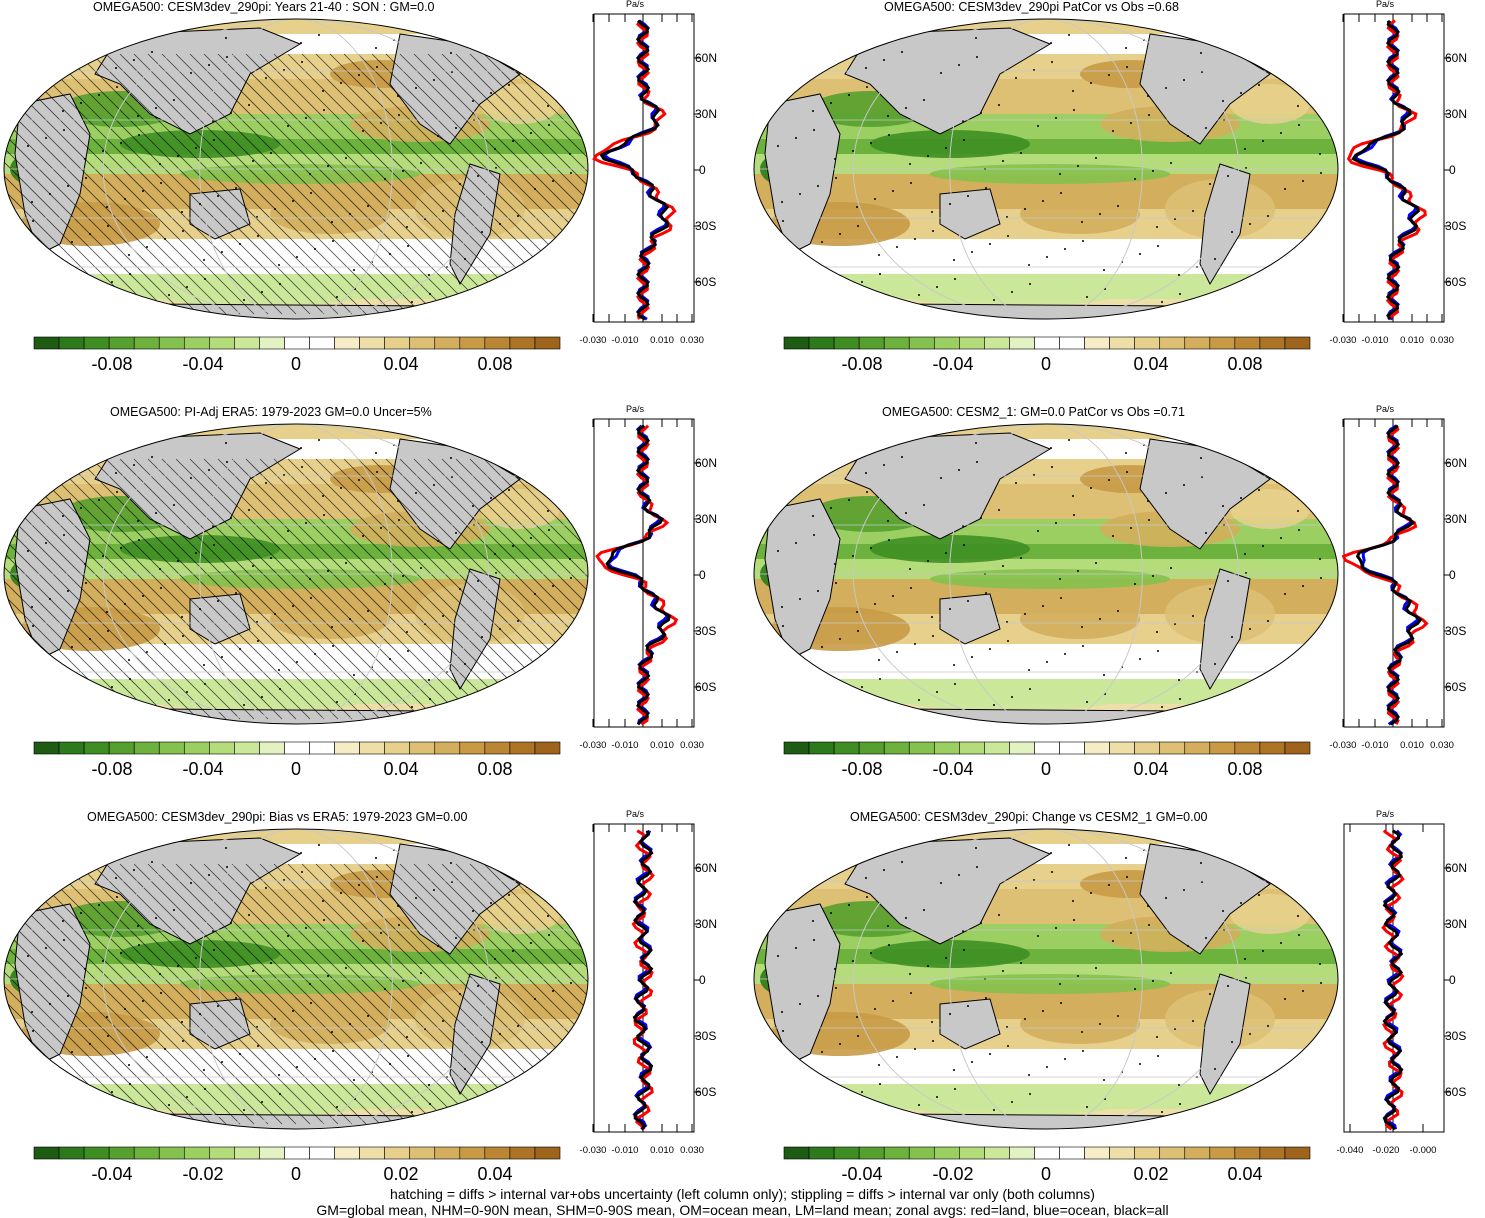 This screenshot has width=1485, height=1218. Describe the element at coordinates (1452, 575) in the screenshot. I see `lat-label: 0` at that location.